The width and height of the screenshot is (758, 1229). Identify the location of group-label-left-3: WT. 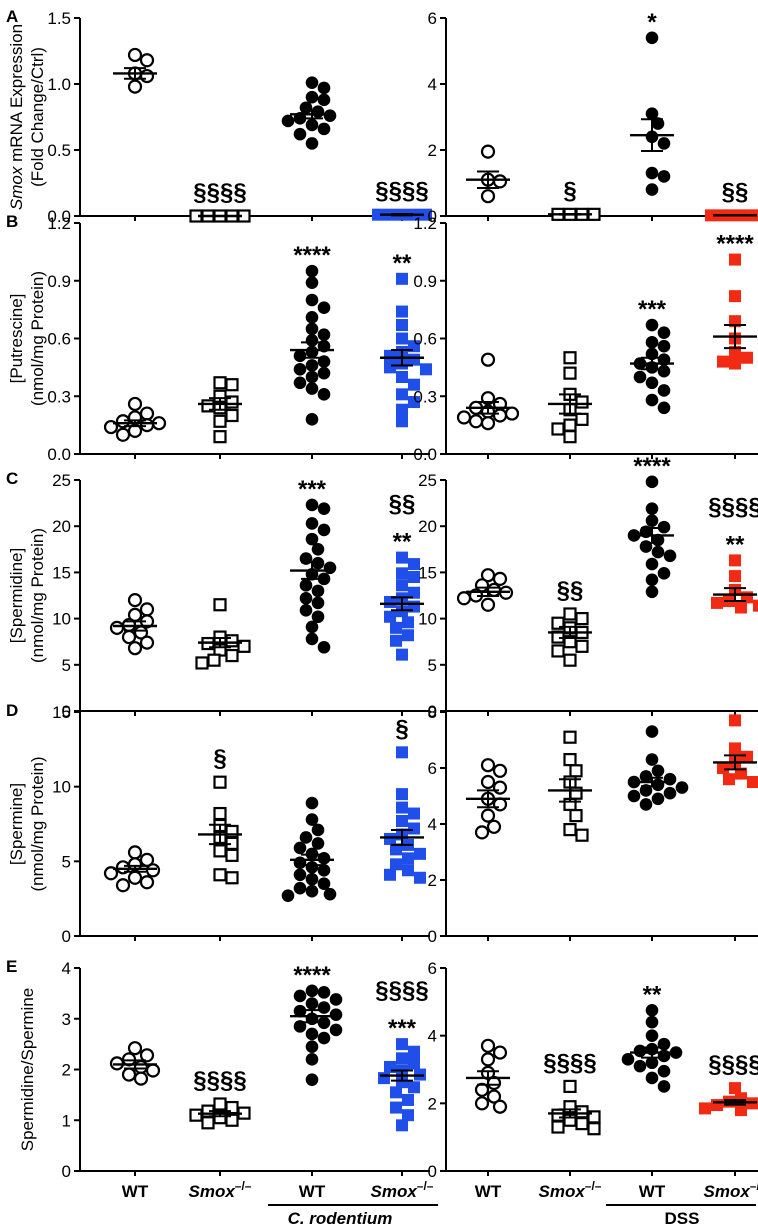
(312, 1191).